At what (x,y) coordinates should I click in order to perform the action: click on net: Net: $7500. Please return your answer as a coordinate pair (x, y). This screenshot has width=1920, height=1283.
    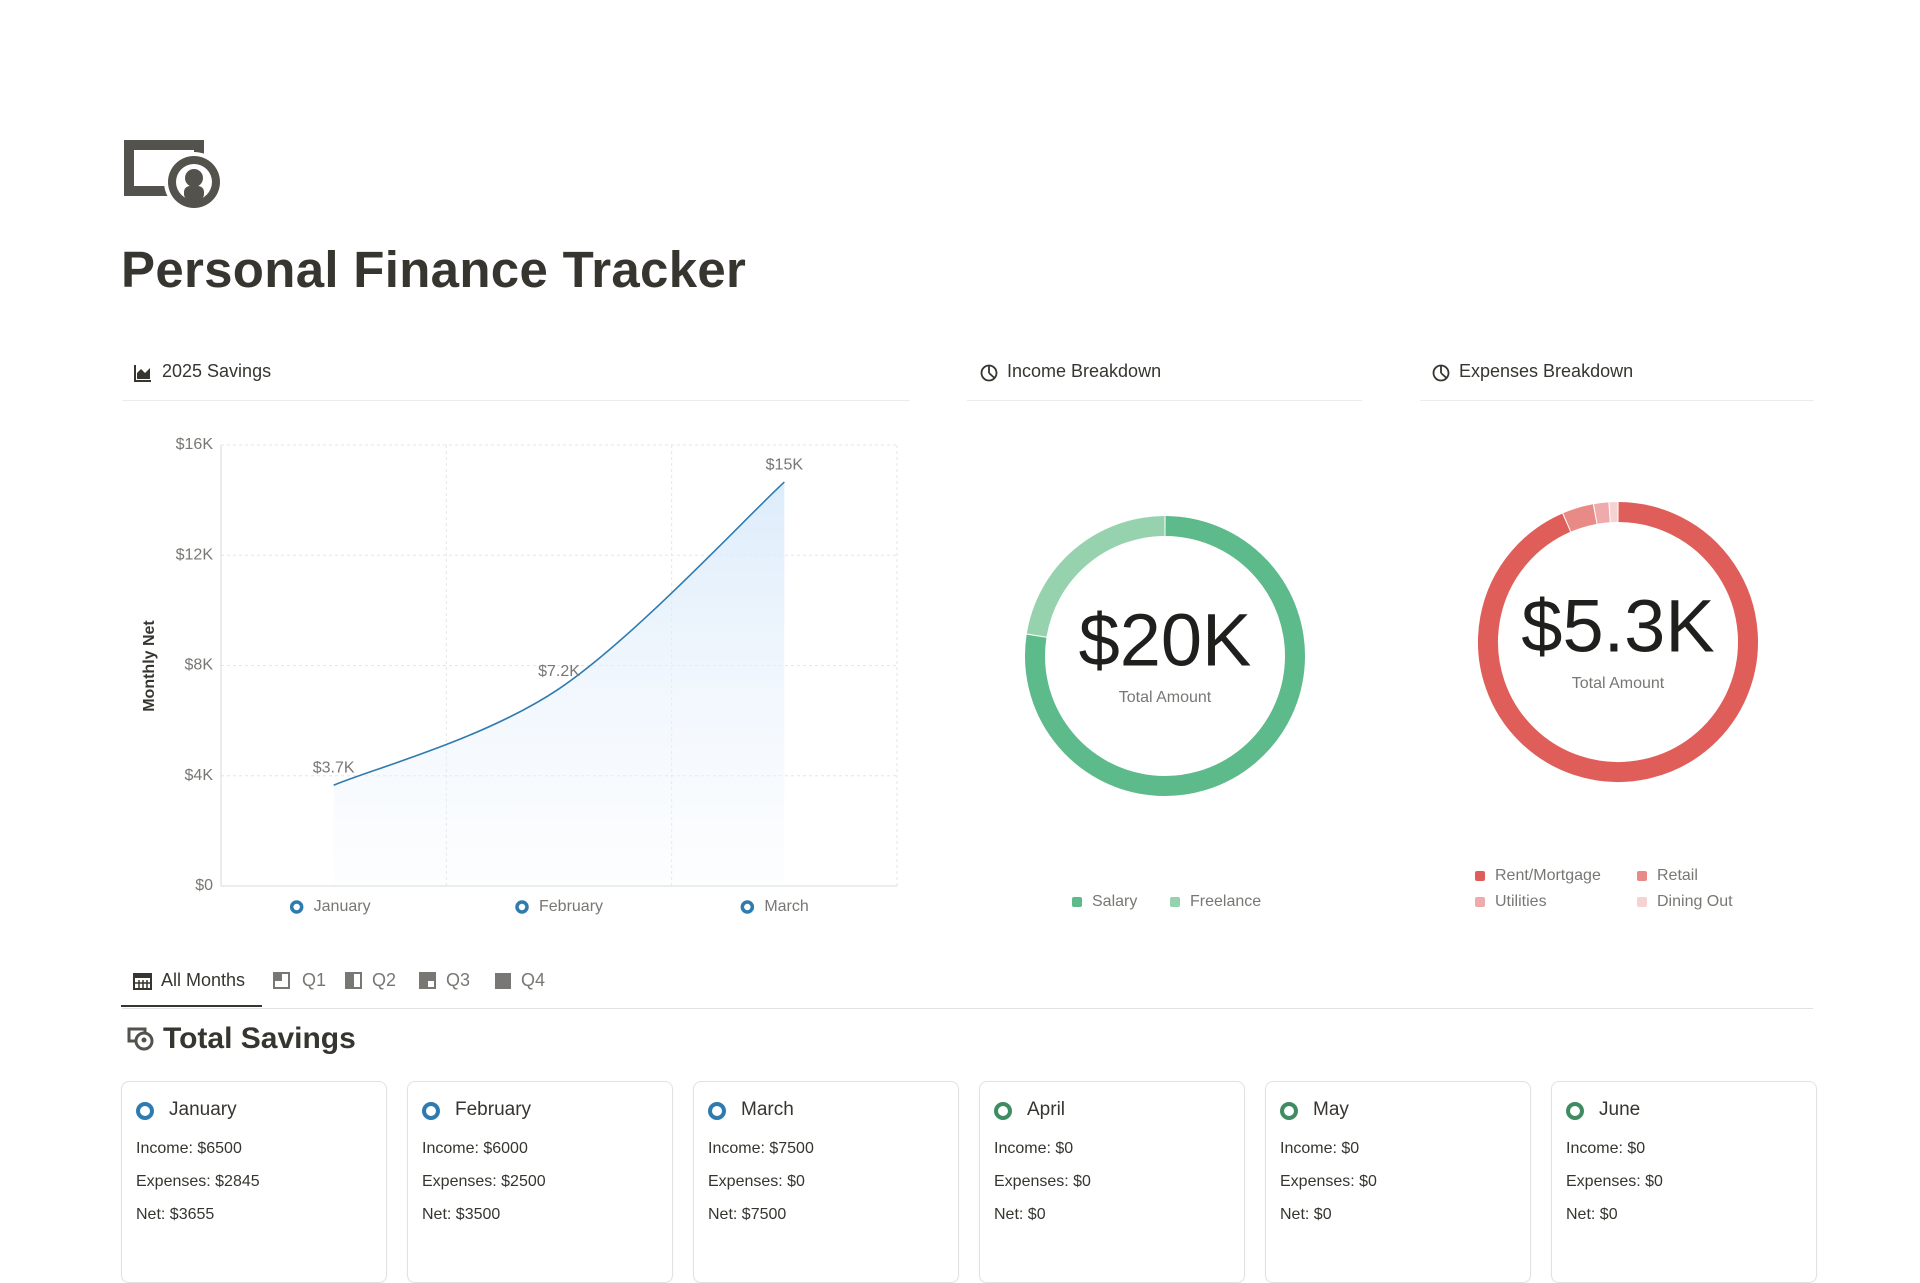
    Looking at the image, I should click on (747, 1215).